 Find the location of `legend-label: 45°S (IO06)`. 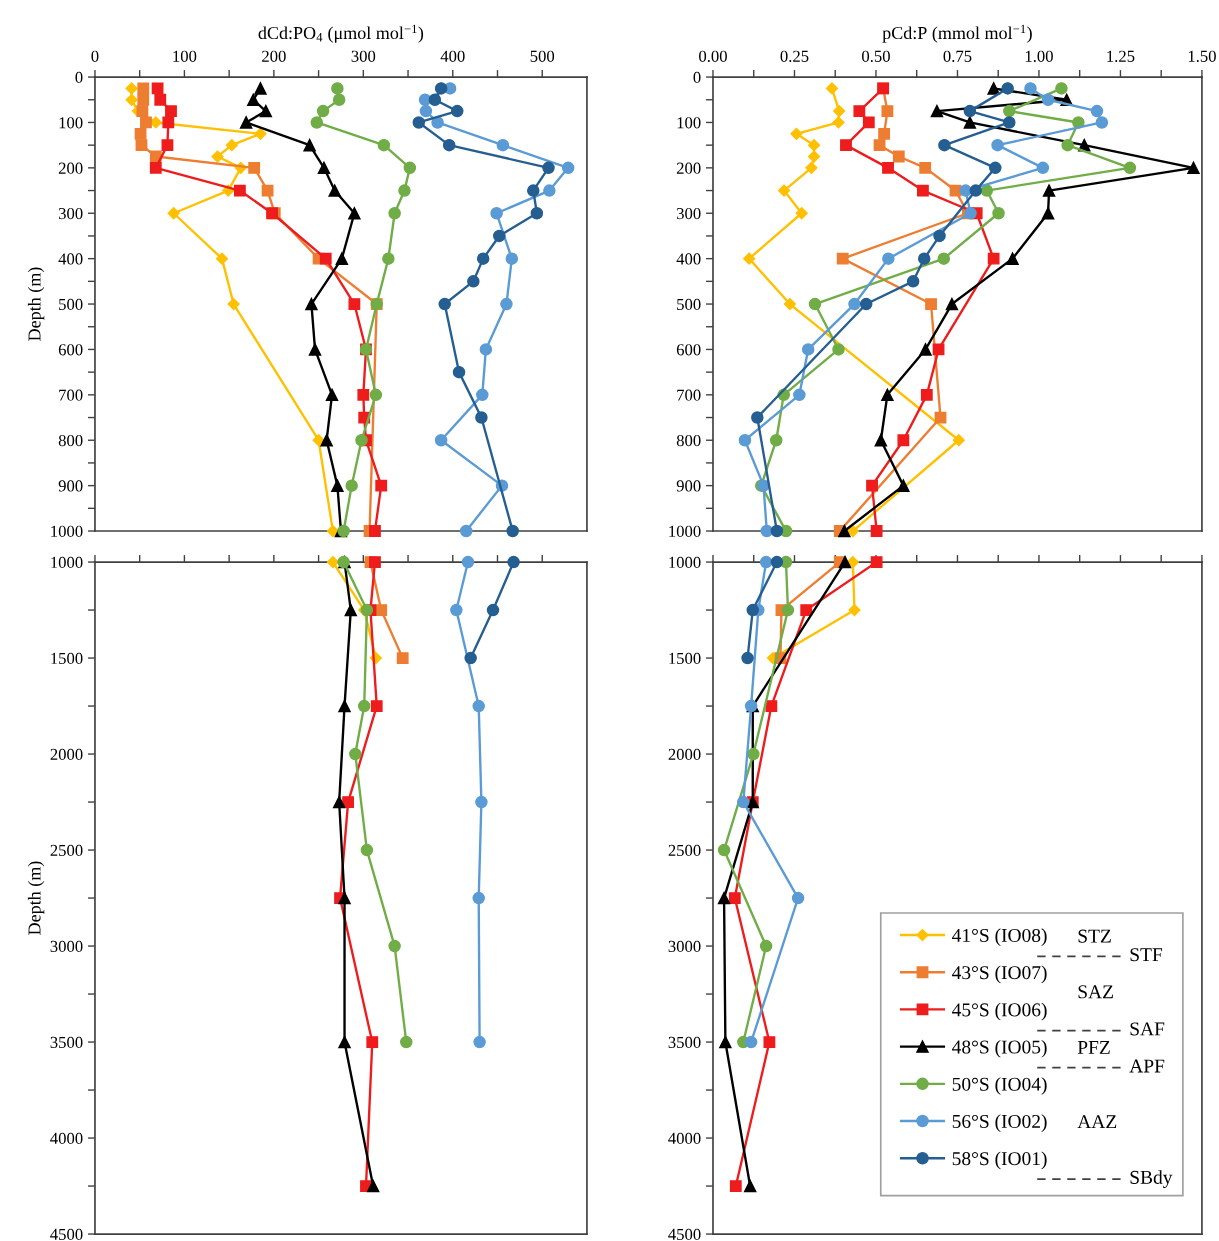

legend-label: 45°S (IO06) is located at coordinates (999, 1011).